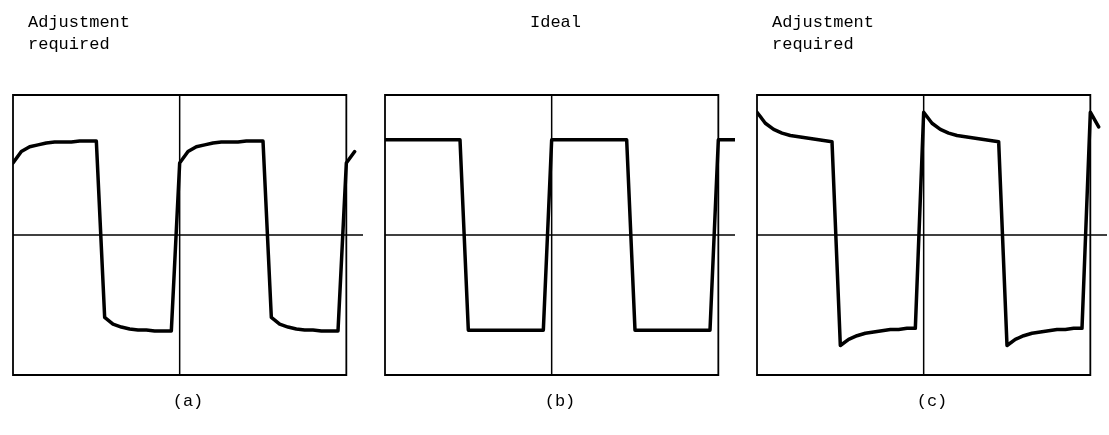 The width and height of the screenshot is (1109, 435). I want to click on x-axis-title: (c), so click(932, 402).